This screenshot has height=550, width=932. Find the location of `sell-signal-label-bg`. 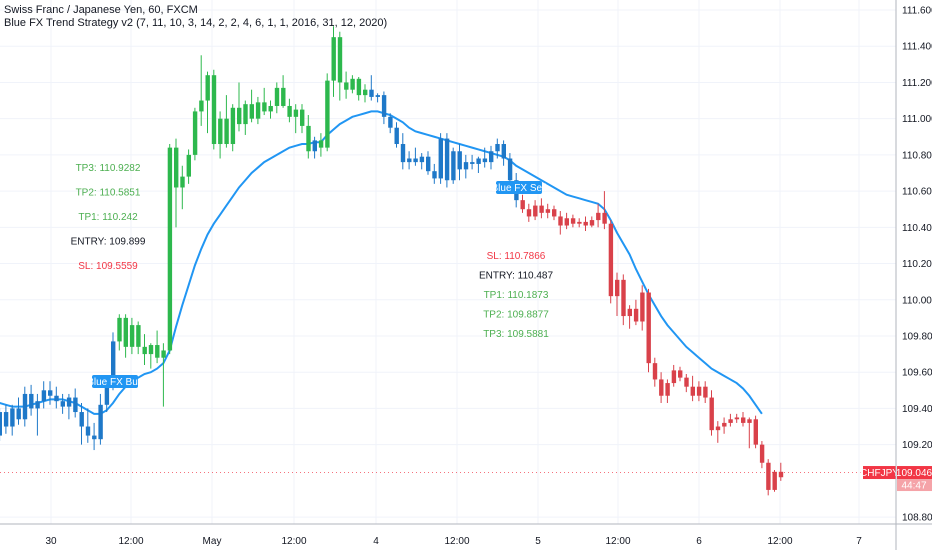

sell-signal-label-bg is located at coordinates (519, 187).